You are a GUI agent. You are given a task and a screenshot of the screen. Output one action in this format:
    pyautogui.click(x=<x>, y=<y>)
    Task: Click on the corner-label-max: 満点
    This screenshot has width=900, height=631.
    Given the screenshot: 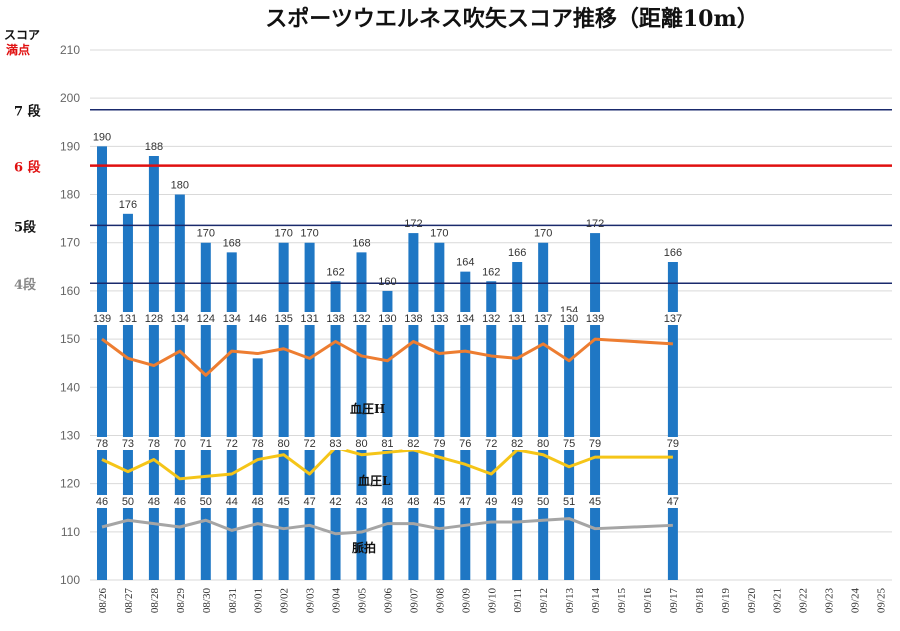 What is the action you would take?
    pyautogui.click(x=18, y=49)
    